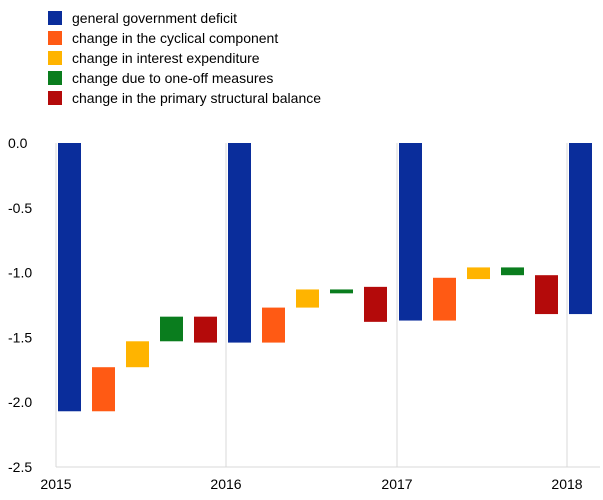 This screenshot has width=603, height=500. What do you see at coordinates (55, 484) in the screenshot?
I see `x-tick-label: 2015` at bounding box center [55, 484].